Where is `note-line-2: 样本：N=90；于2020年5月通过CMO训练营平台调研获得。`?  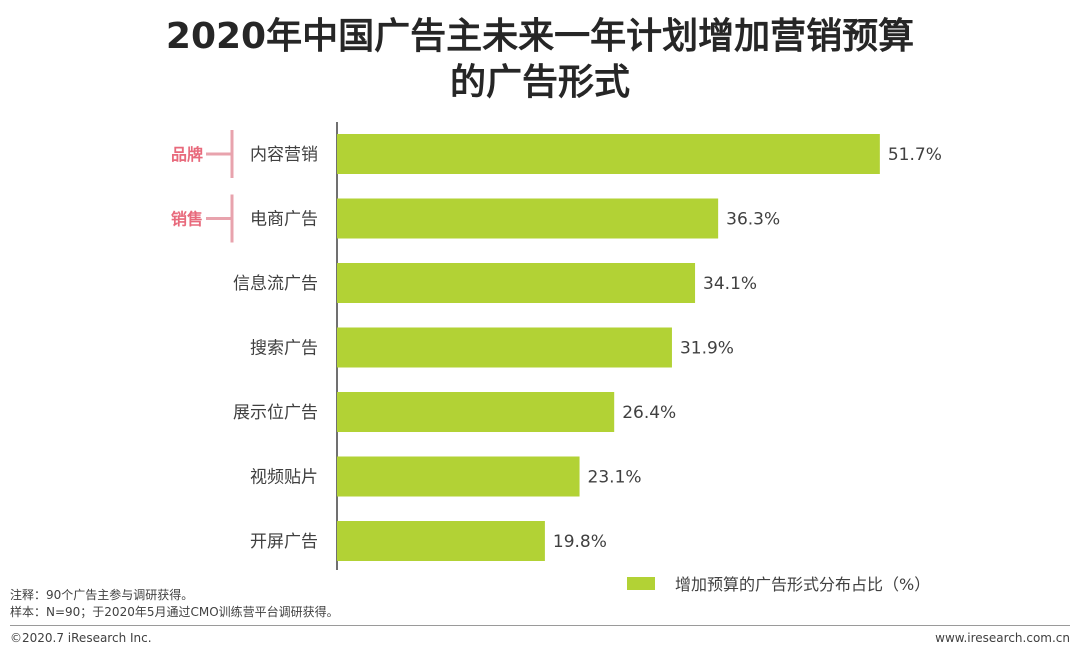
note-line-2: 样本：N=90；于2020年5月通过CMO训练营平台调研获得。 is located at coordinates (174, 612).